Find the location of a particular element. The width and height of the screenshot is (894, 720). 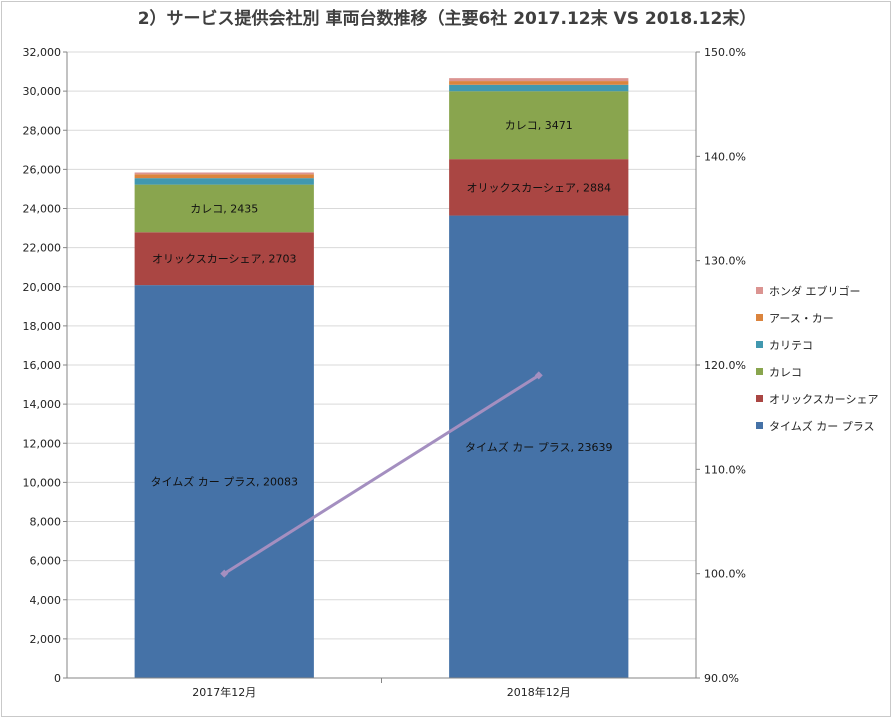

y-tick-label: 30,000 is located at coordinates (42, 91).